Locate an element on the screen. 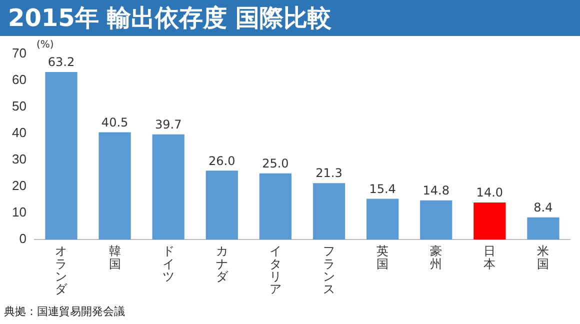  y-tick-label: 70 is located at coordinates (19, 53).